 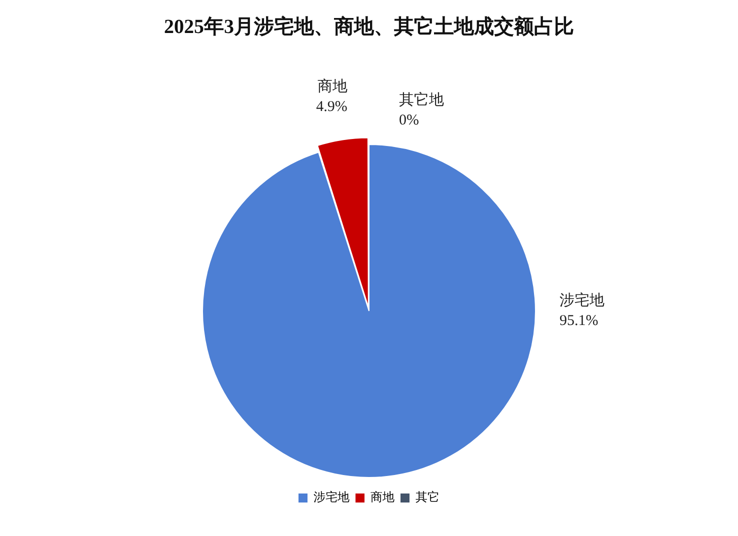 I want to click on chart-title: 2025年3月涉宅地、商地、其它土地成交额占比, so click(x=369, y=26).